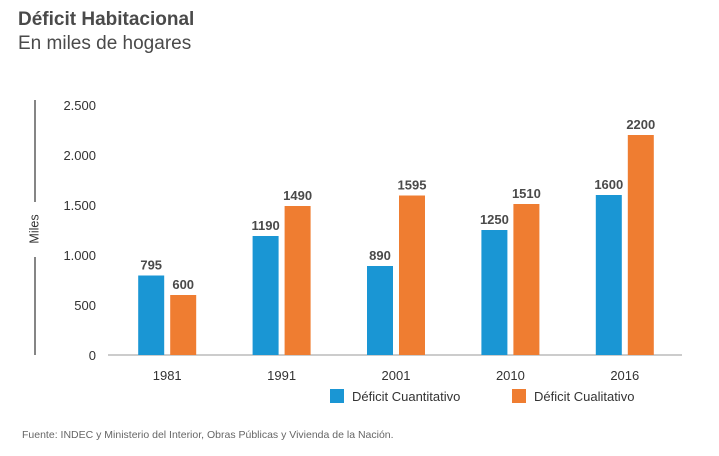 Image resolution: width=719 pixels, height=456 pixels. I want to click on data-label: 1190, so click(265, 225).